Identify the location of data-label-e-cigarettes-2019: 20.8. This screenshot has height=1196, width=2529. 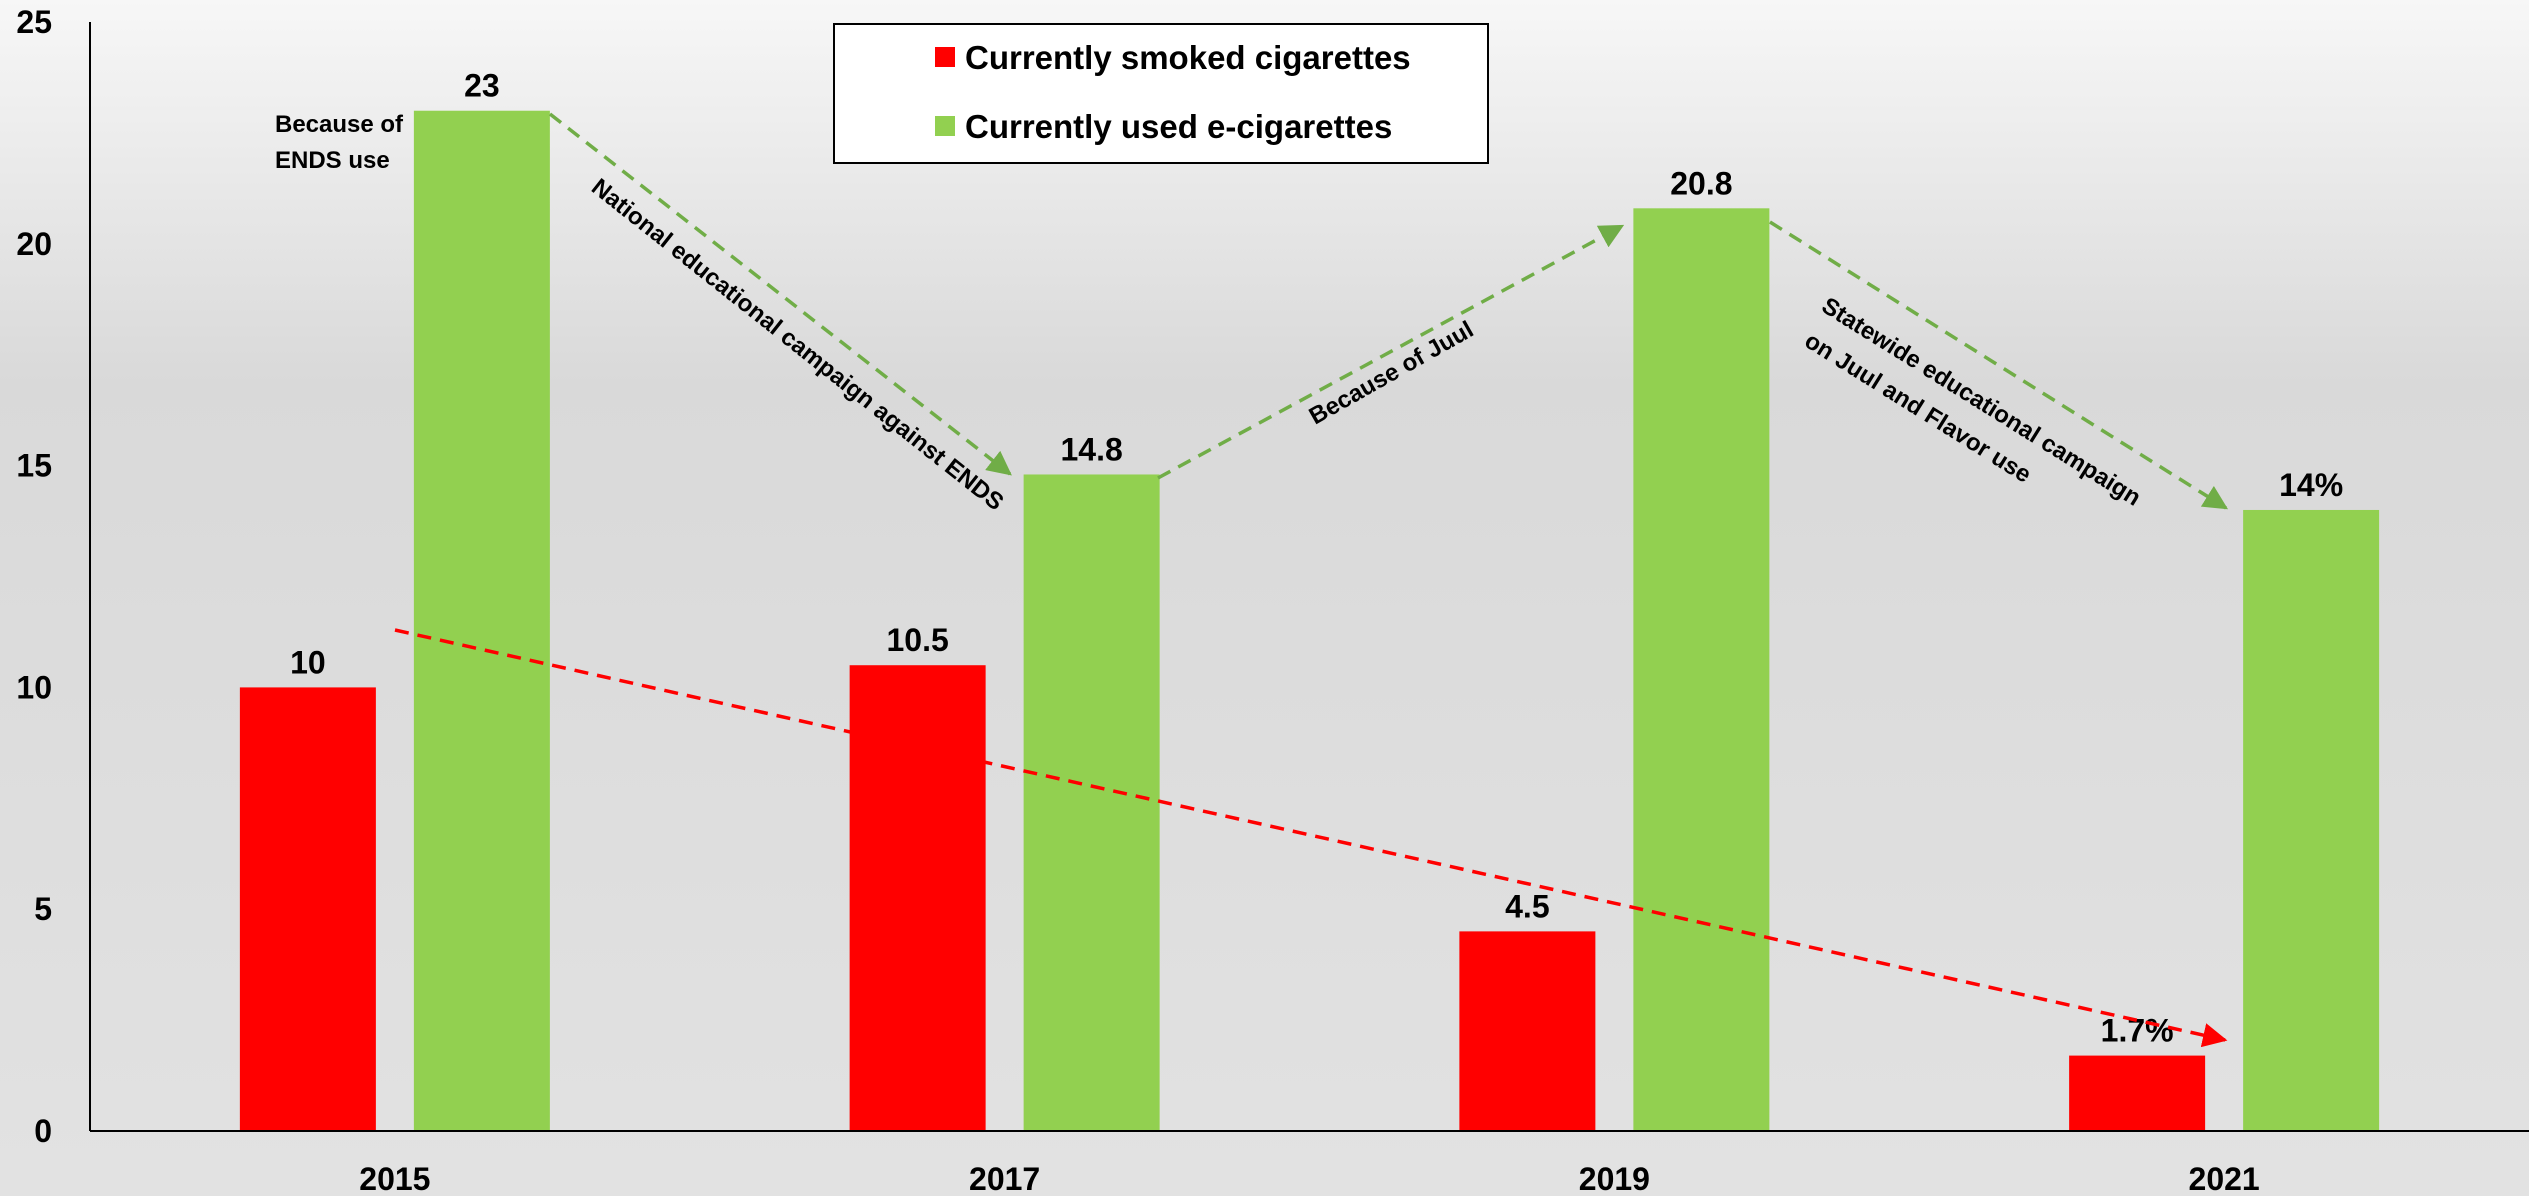
(1701, 183).